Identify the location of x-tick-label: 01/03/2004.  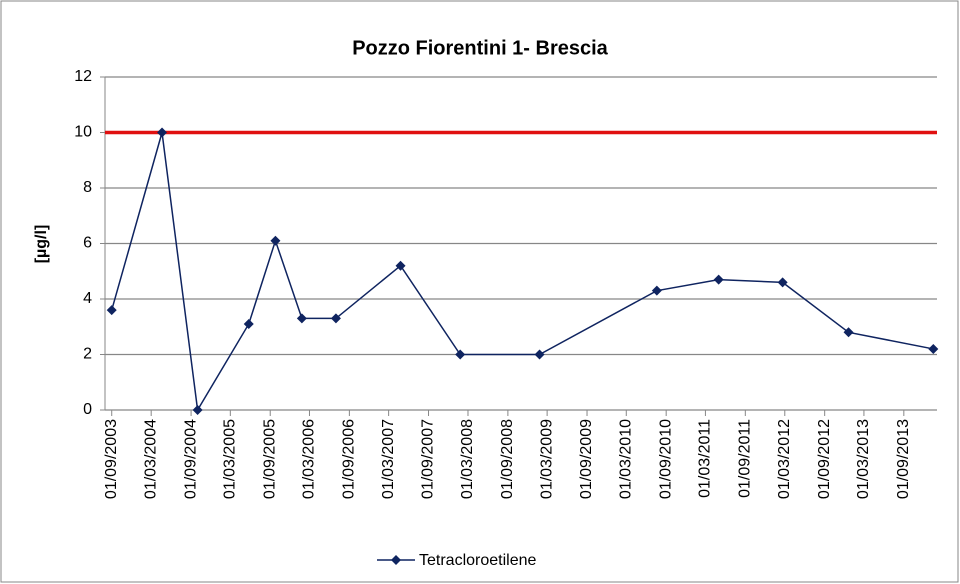
(150, 459).